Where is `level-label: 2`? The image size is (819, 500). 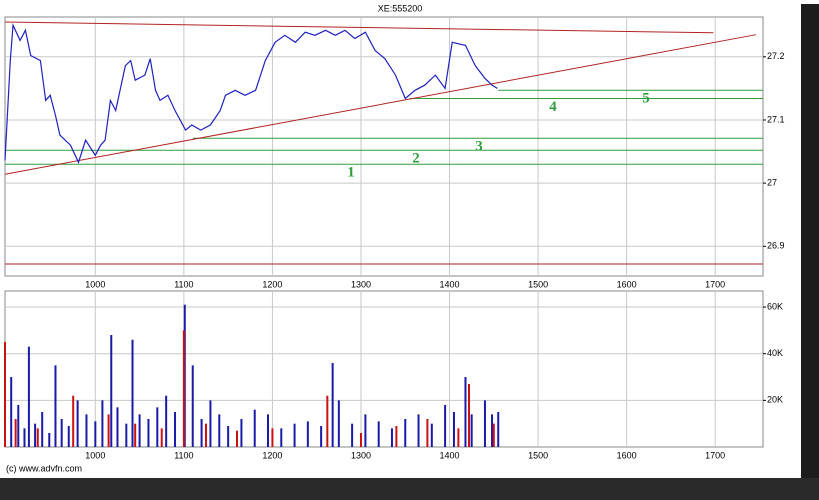 level-label: 2 is located at coordinates (416, 159).